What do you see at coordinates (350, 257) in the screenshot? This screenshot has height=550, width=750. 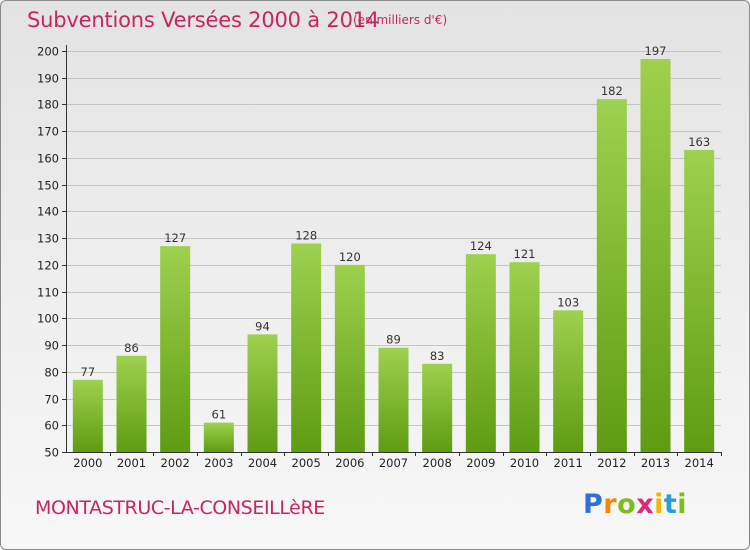 I see `data-label-2006: 120` at bounding box center [350, 257].